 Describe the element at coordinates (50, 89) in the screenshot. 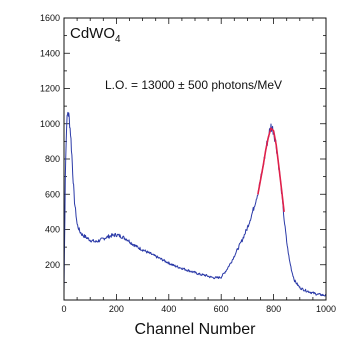

I see `y-tick-label: 1200` at that location.